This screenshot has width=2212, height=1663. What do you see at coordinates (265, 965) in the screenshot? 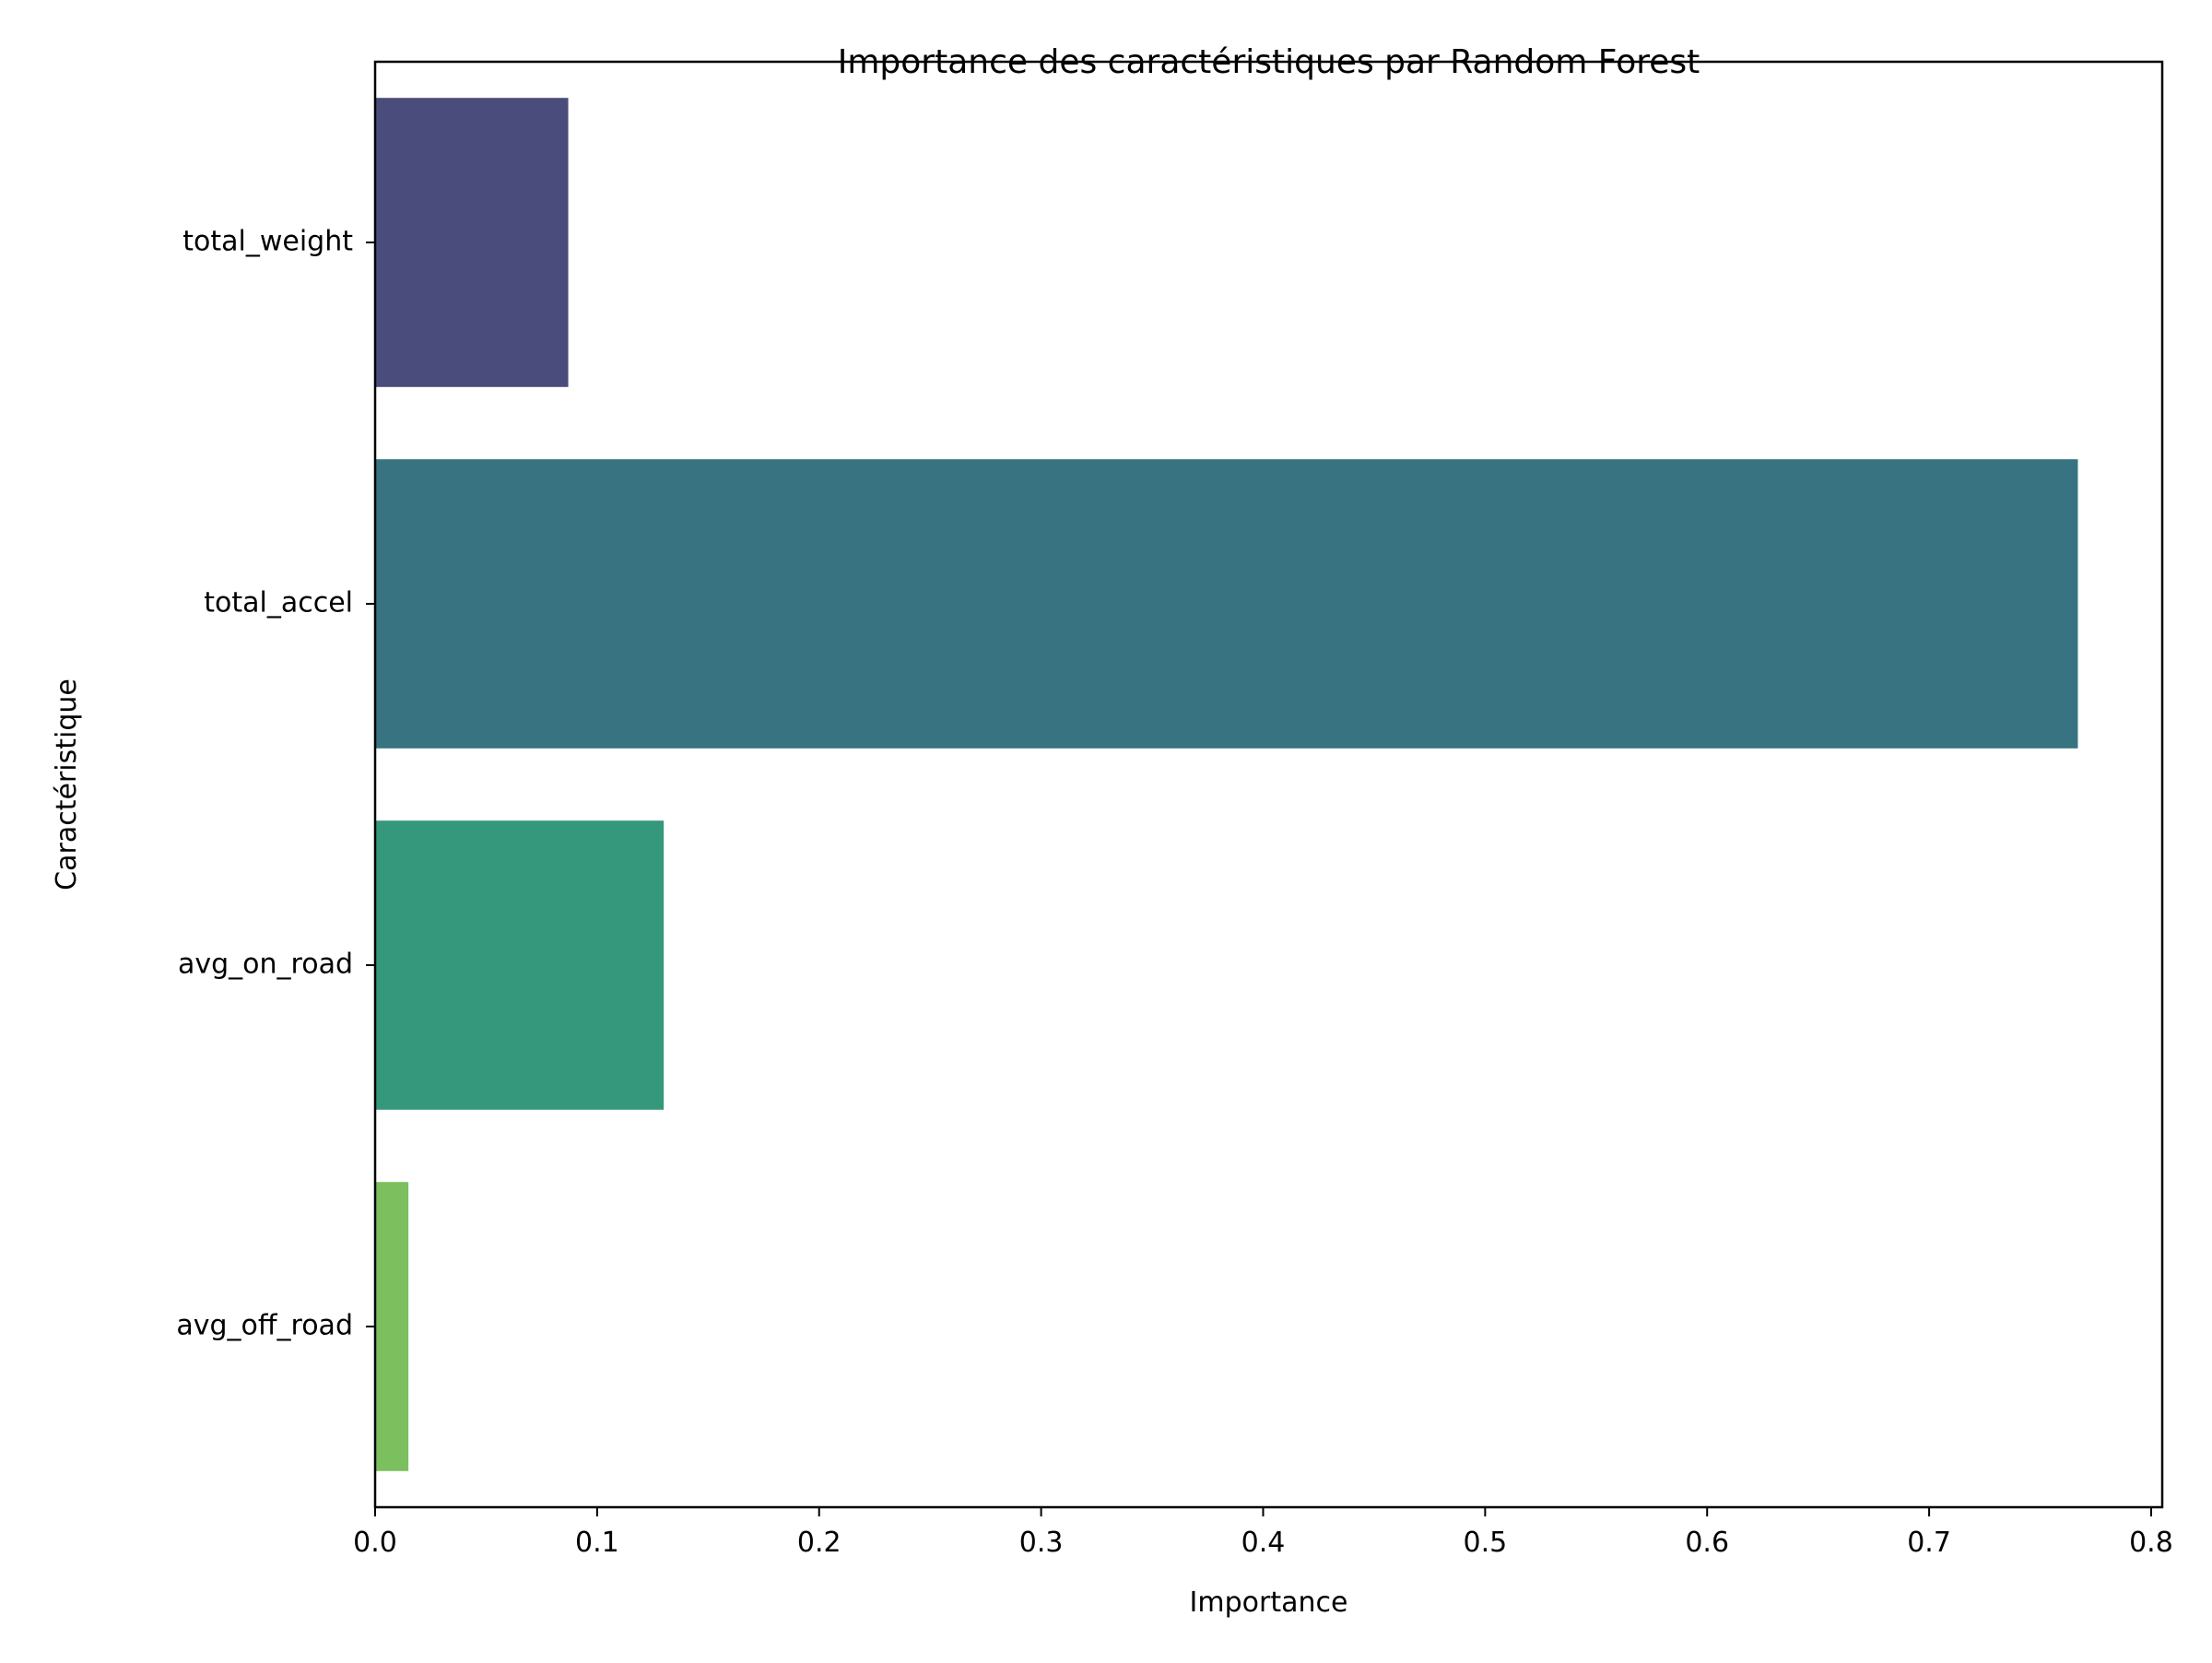
I see `y-tick-label: avg_on_road` at bounding box center [265, 965].